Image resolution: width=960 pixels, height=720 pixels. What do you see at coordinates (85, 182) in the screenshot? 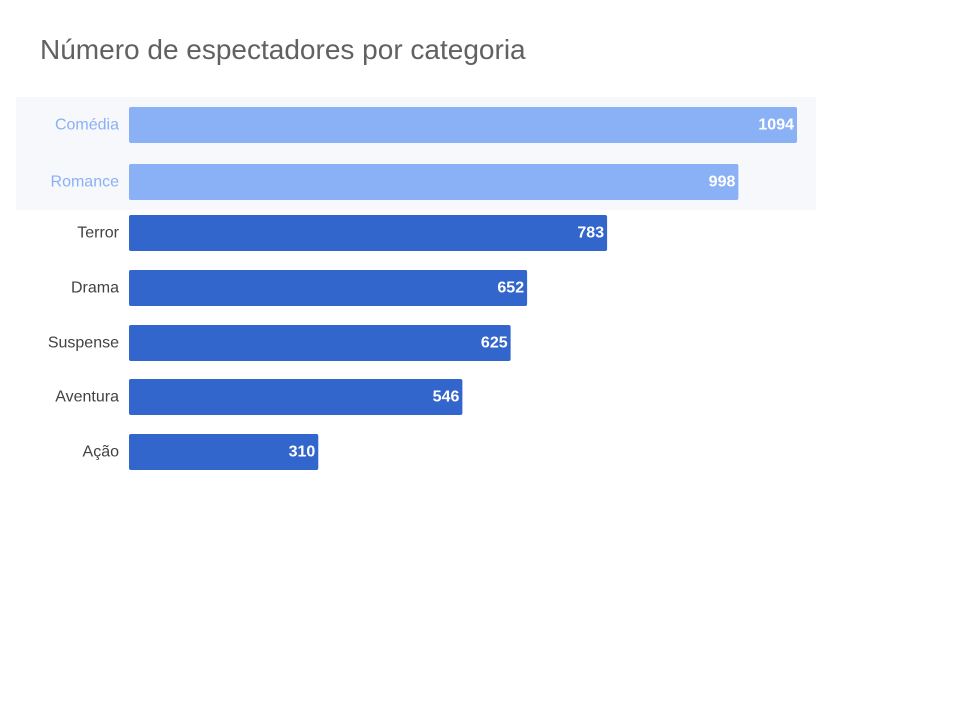
I see `category-label: Romance` at bounding box center [85, 182].